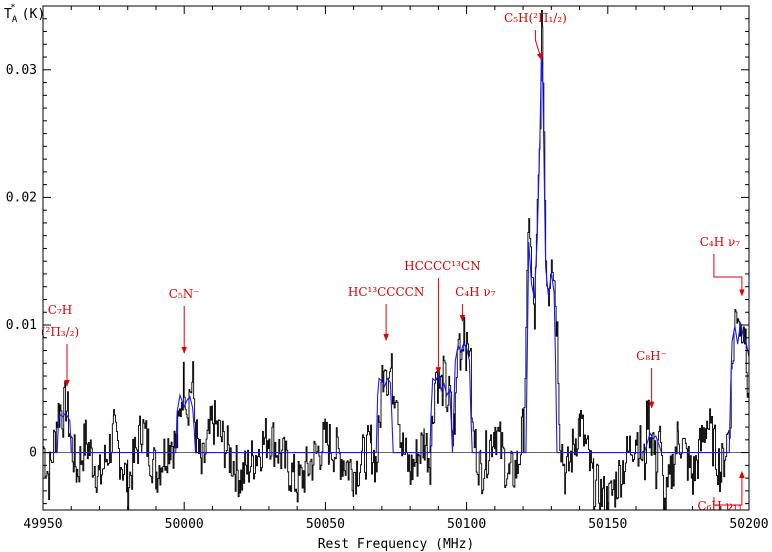 Image resolution: width=772 pixels, height=552 pixels. I want to click on annotation-label: C₈H⁻, so click(651, 356).